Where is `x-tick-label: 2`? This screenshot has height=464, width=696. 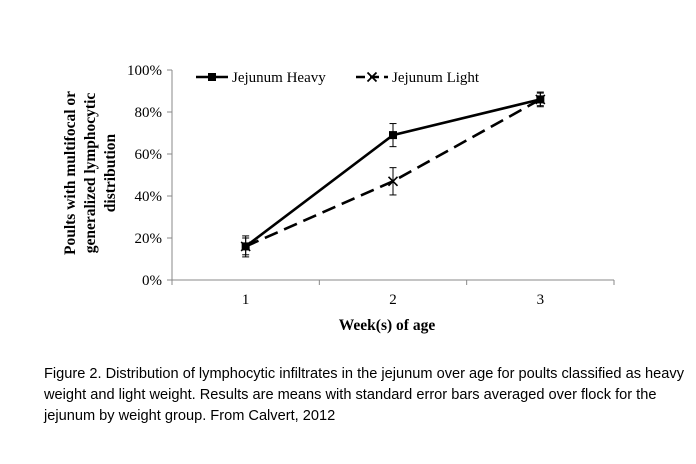
x-tick-label: 2 is located at coordinates (393, 300).